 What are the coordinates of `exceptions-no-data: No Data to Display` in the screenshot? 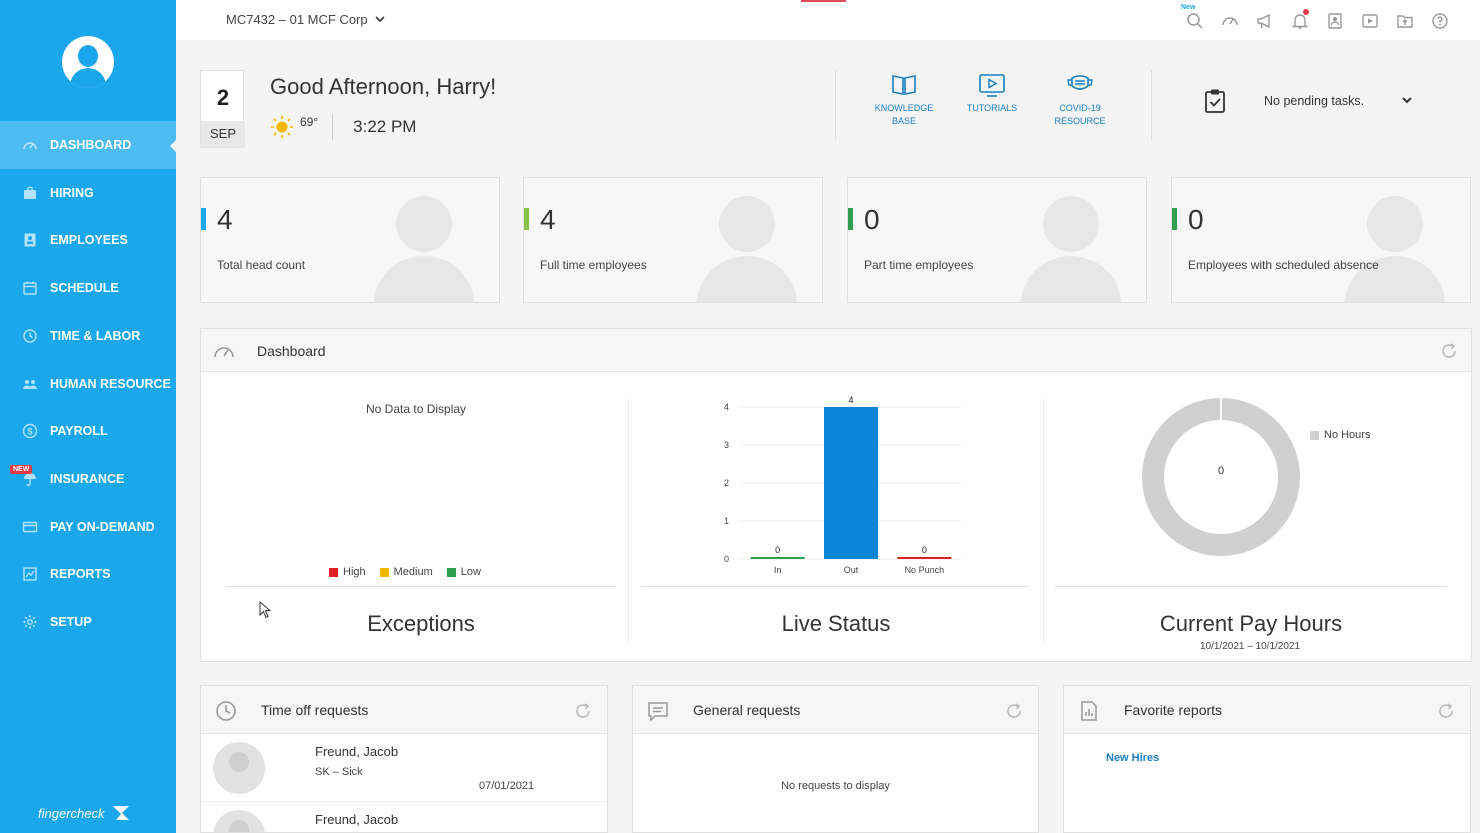 It's located at (416, 409).